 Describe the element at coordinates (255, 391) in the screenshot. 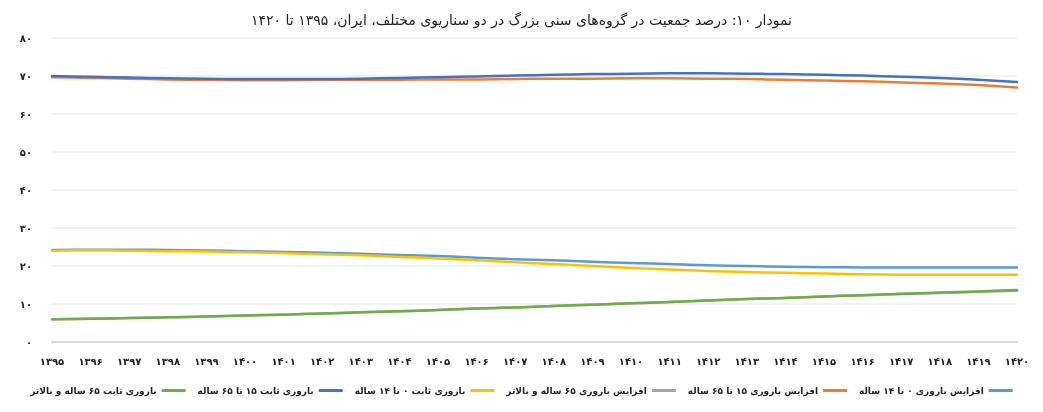

I see `legend-label: باروری ثابت ۱۵ تا ۶۵ ساله` at that location.